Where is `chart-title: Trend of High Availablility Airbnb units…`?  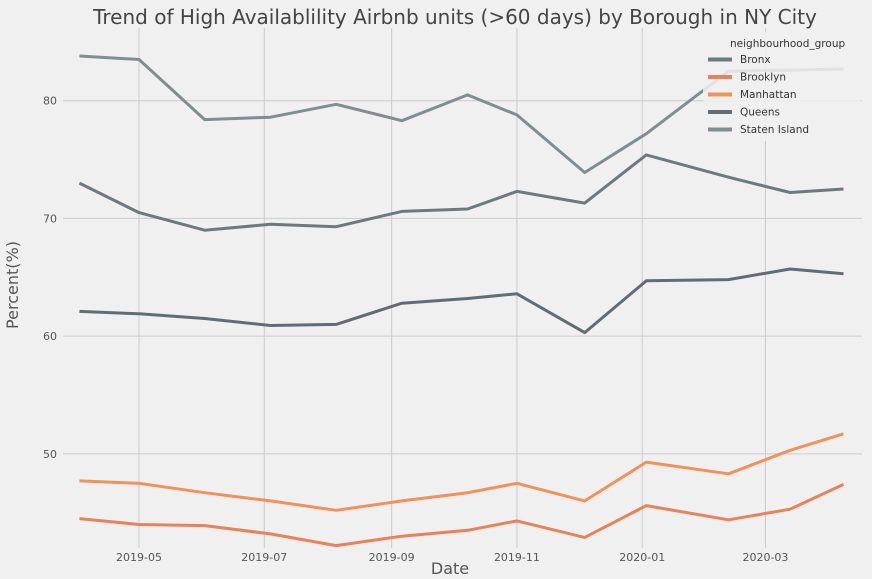 chart-title: Trend of High Availablility Airbnb units… is located at coordinates (454, 17).